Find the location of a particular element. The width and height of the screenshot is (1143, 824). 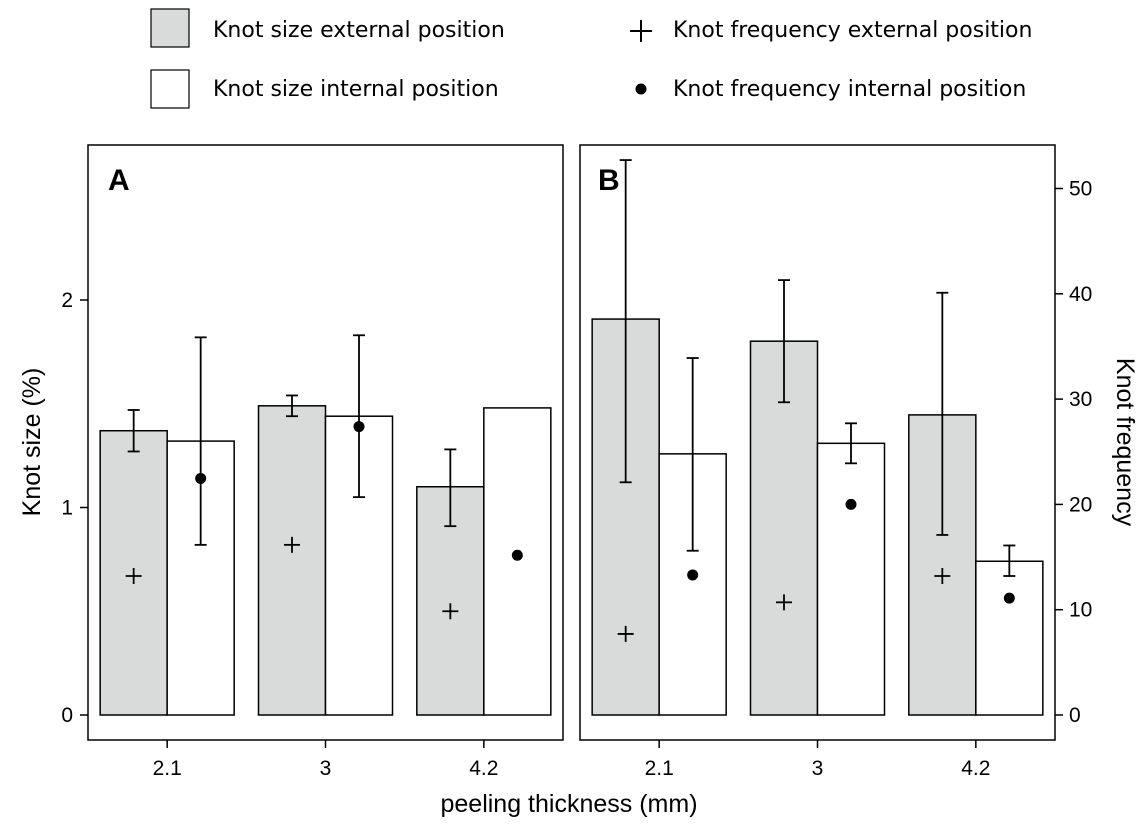

right-tick-label-0: 0 is located at coordinates (1075, 715).